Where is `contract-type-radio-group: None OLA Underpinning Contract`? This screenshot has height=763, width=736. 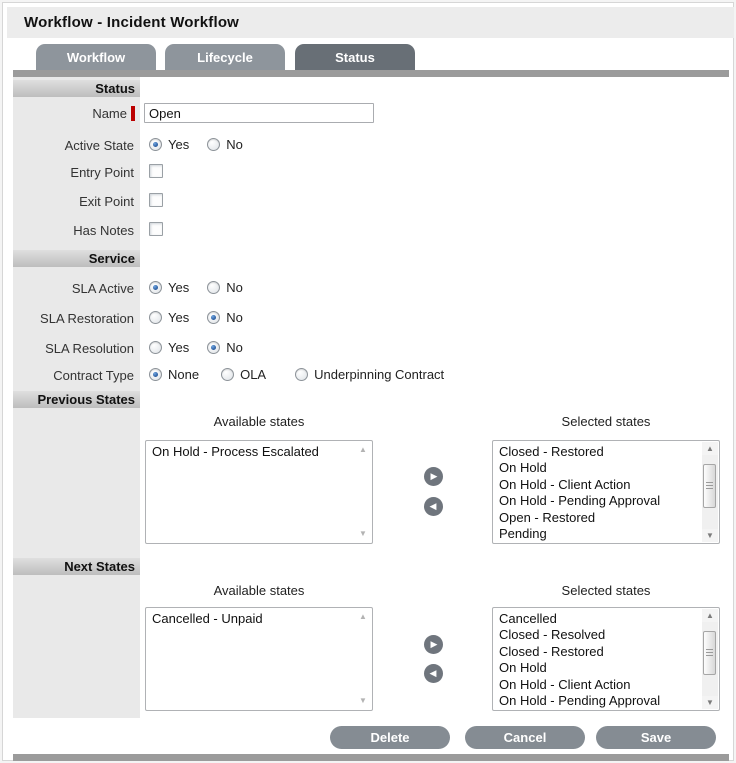
contract-type-radio-group: None OLA Underpinning Contract is located at coordinates (296, 374).